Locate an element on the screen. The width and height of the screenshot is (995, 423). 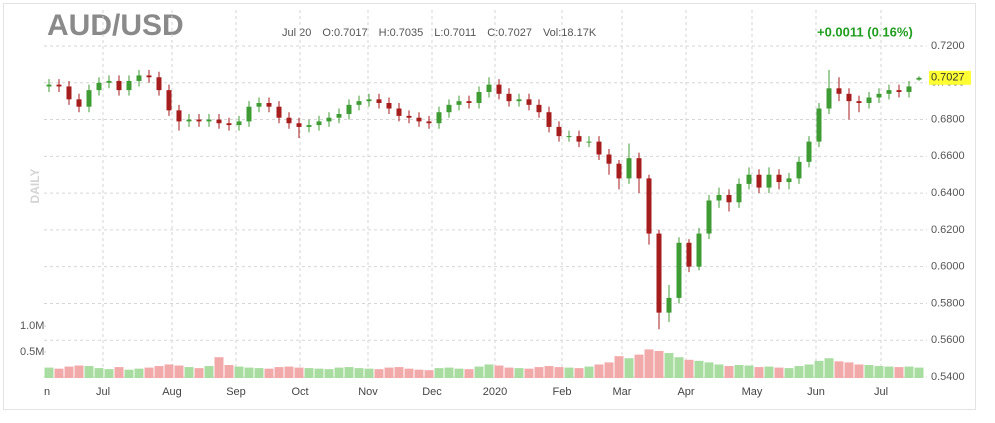
ohlc-info: L:0.7011 is located at coordinates (455, 33).